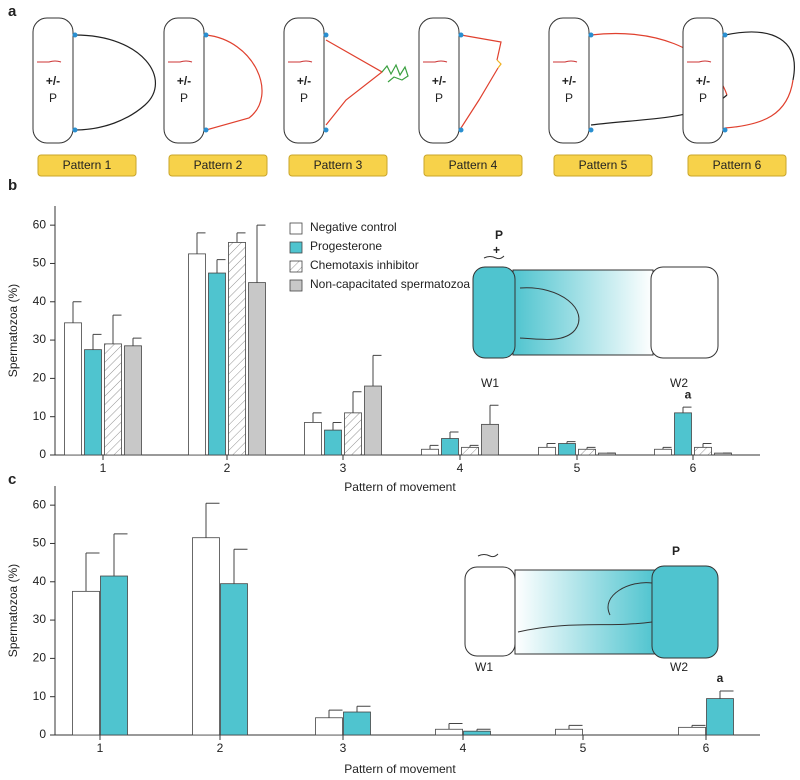 The width and height of the screenshot is (800, 780). Describe the element at coordinates (40, 378) in the screenshot. I see `y-tick-label: 20` at that location.